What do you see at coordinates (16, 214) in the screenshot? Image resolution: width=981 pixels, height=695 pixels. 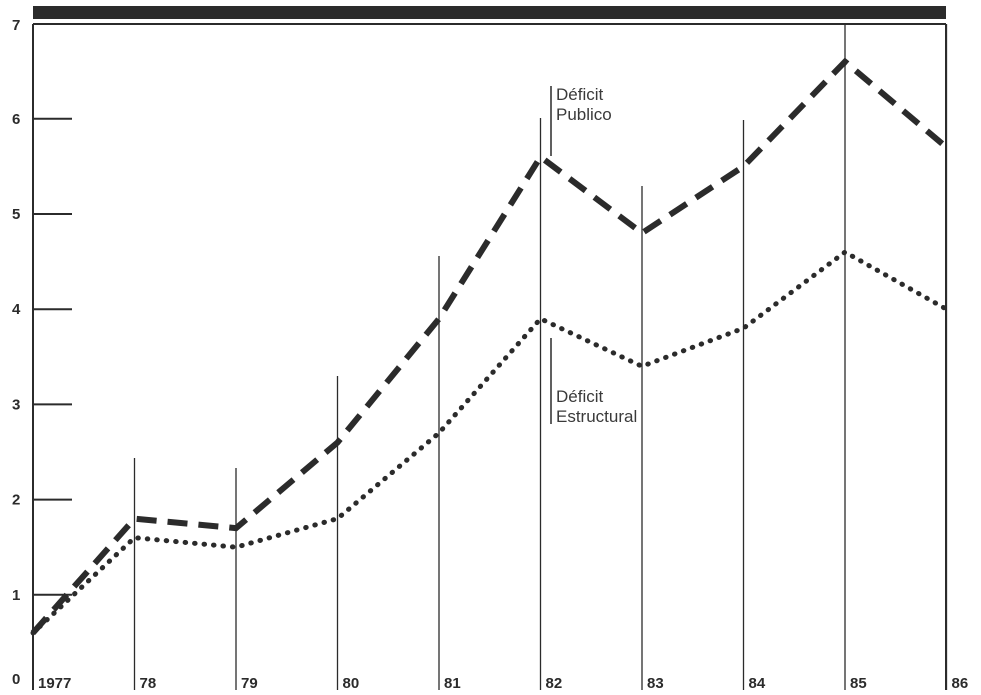 I see `y-tick-label-5: 5` at bounding box center [16, 214].